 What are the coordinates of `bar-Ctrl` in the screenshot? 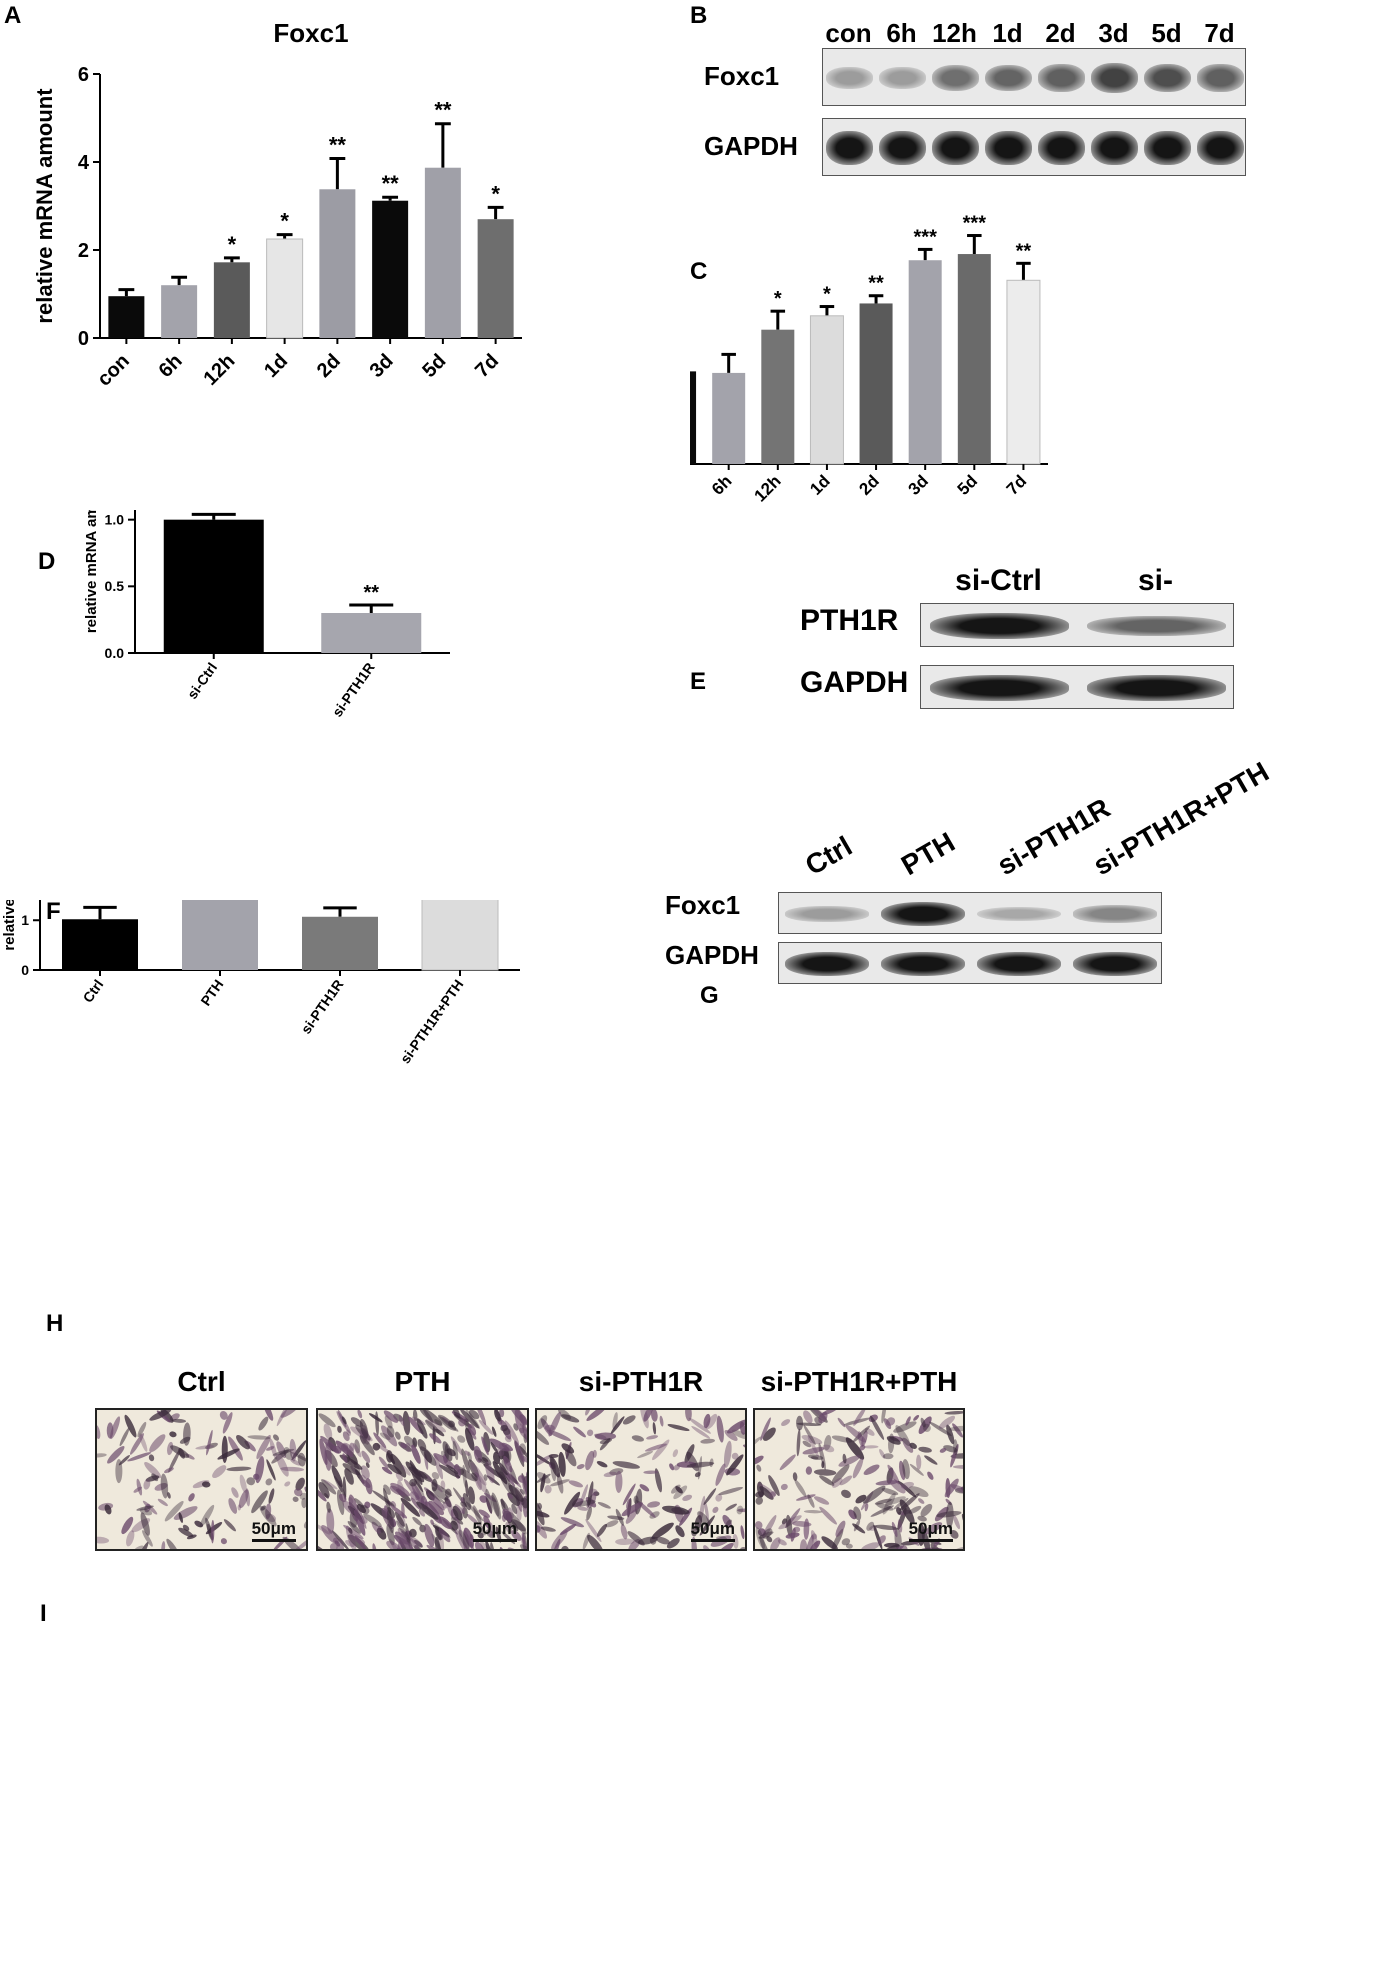 It's located at (100, 944).